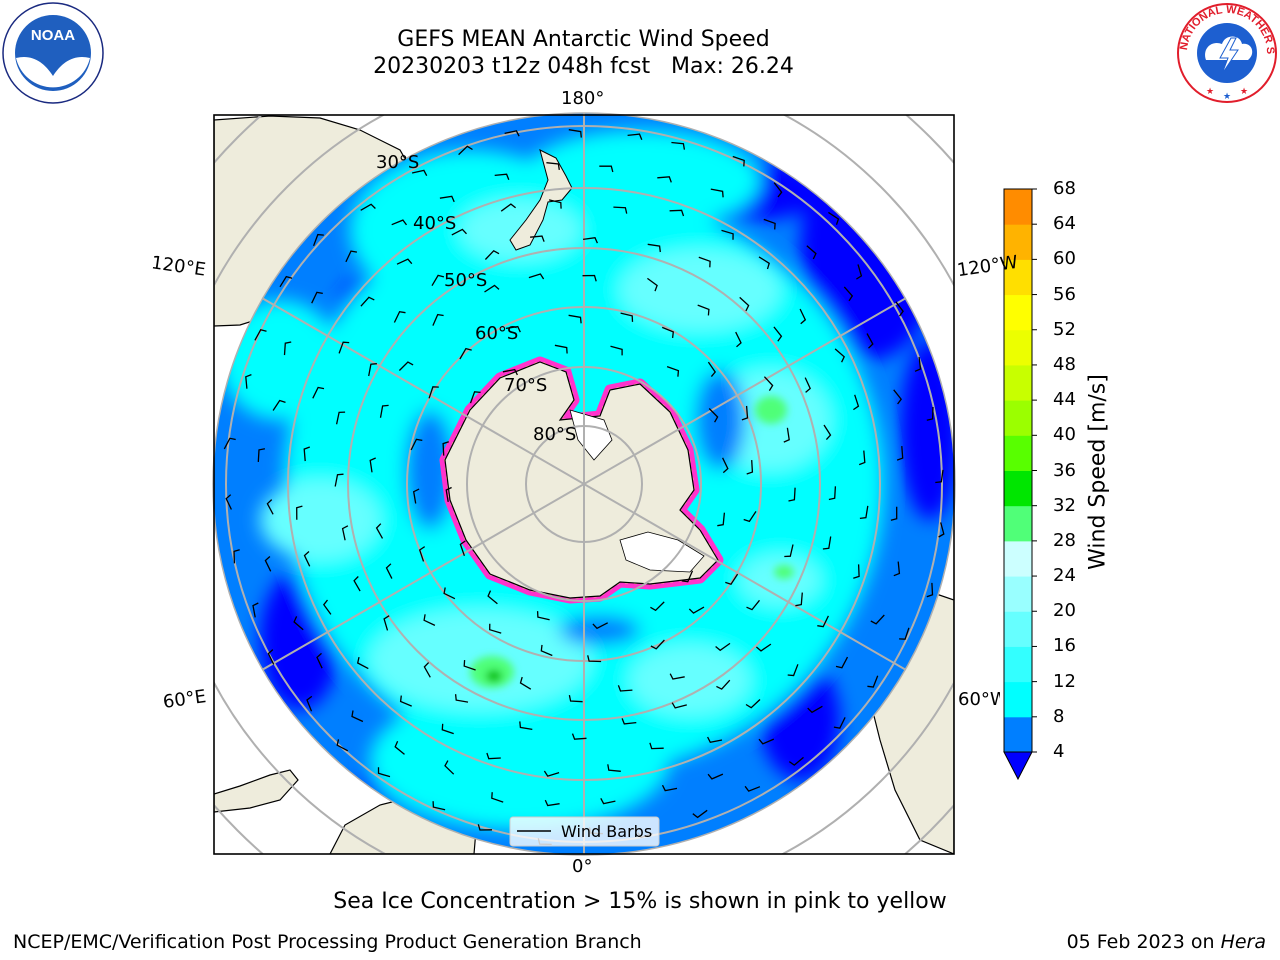 The height and width of the screenshot is (960, 1280). What do you see at coordinates (1064, 364) in the screenshot?
I see `colorbar-tick-label: 48` at bounding box center [1064, 364].